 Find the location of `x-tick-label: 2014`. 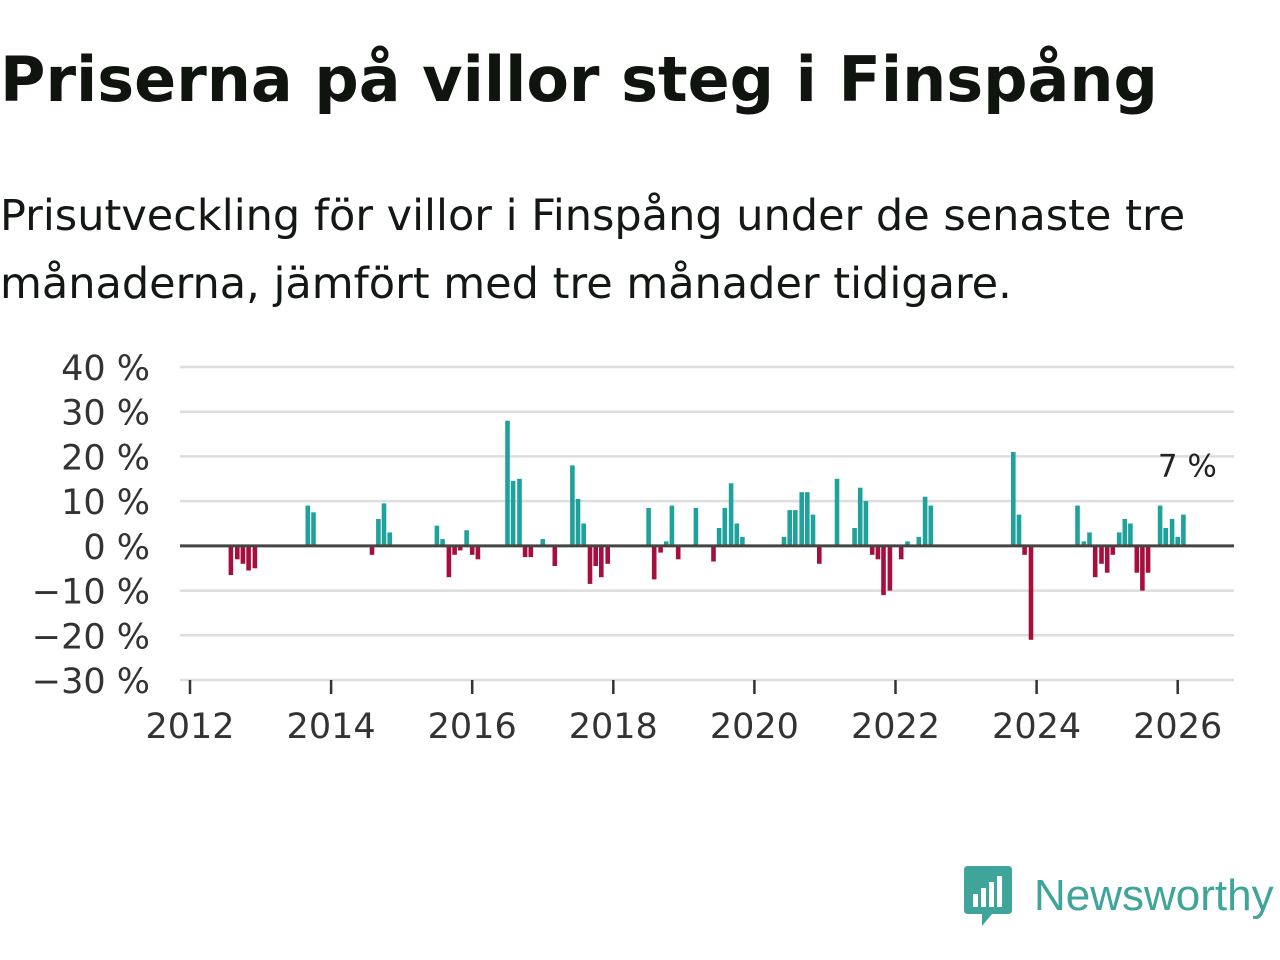

x-tick-label: 2014 is located at coordinates (331, 727).